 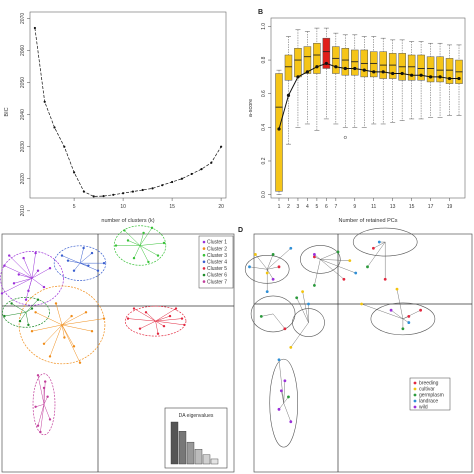 I want to click on panel-b-boxes, so click(x=369, y=111).